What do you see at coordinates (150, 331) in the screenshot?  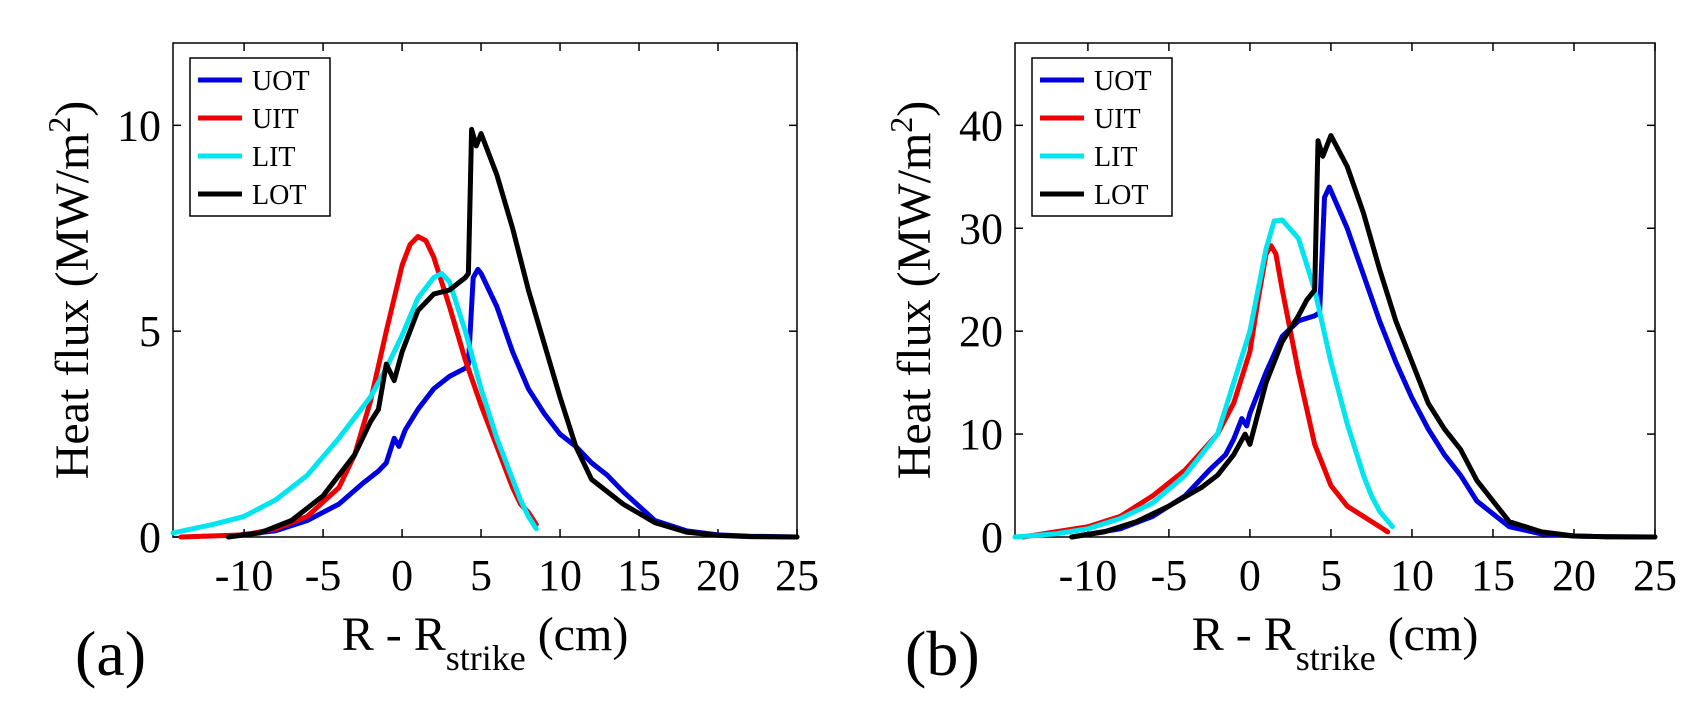 I see `y-tick-label: 5` at bounding box center [150, 331].